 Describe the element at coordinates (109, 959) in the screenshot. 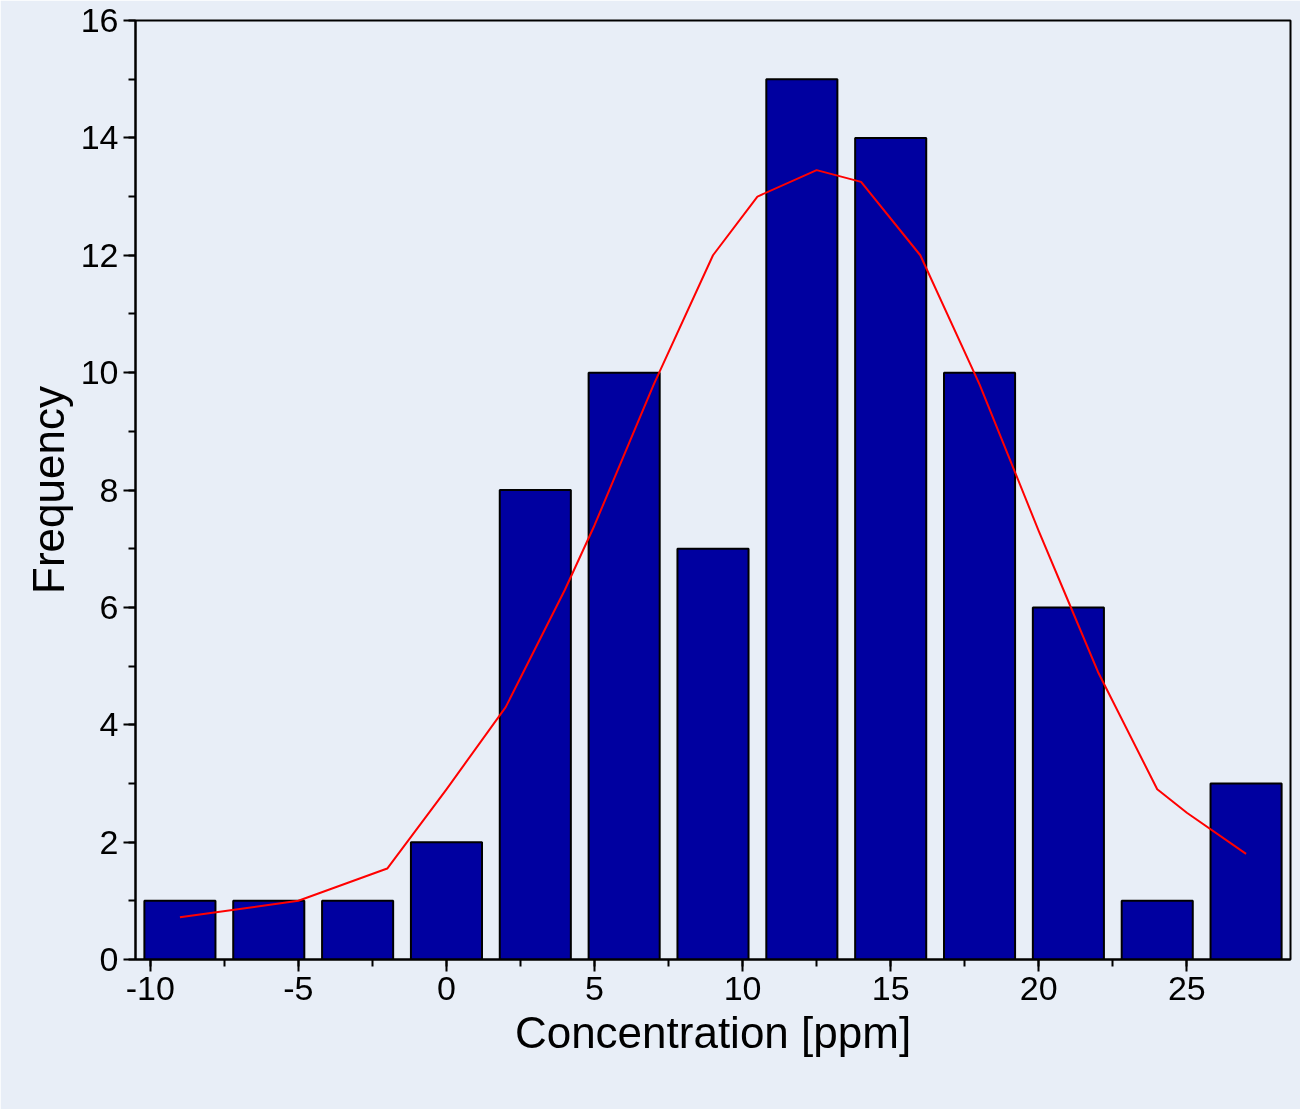

I see `y-tick-label: 0` at that location.